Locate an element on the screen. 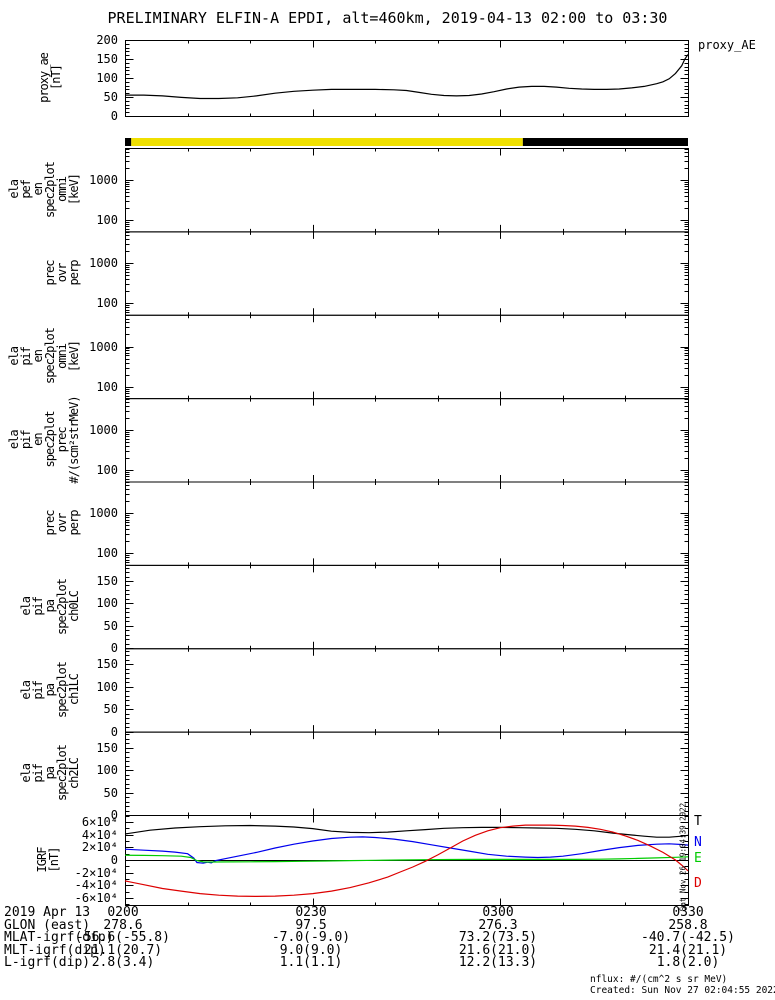  ephemeris-row-label: L-igrf(dip) is located at coordinates (47, 963).